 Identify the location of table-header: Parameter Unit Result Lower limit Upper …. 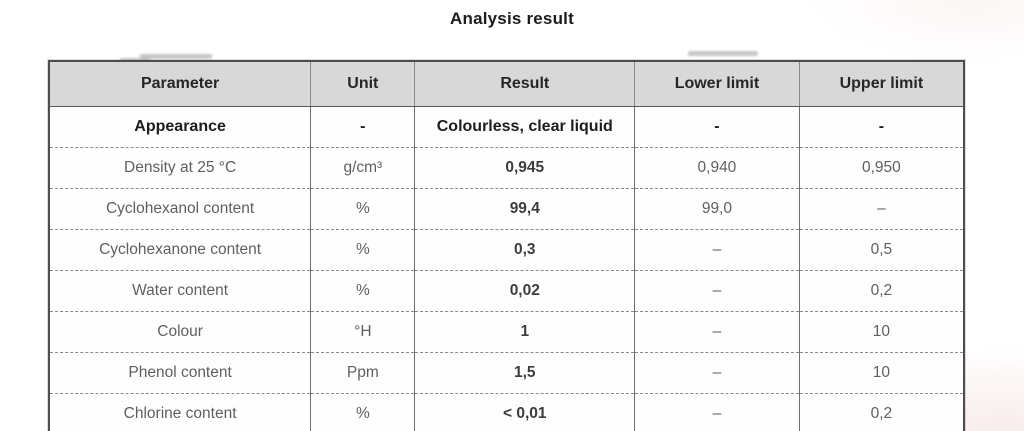
(506, 84).